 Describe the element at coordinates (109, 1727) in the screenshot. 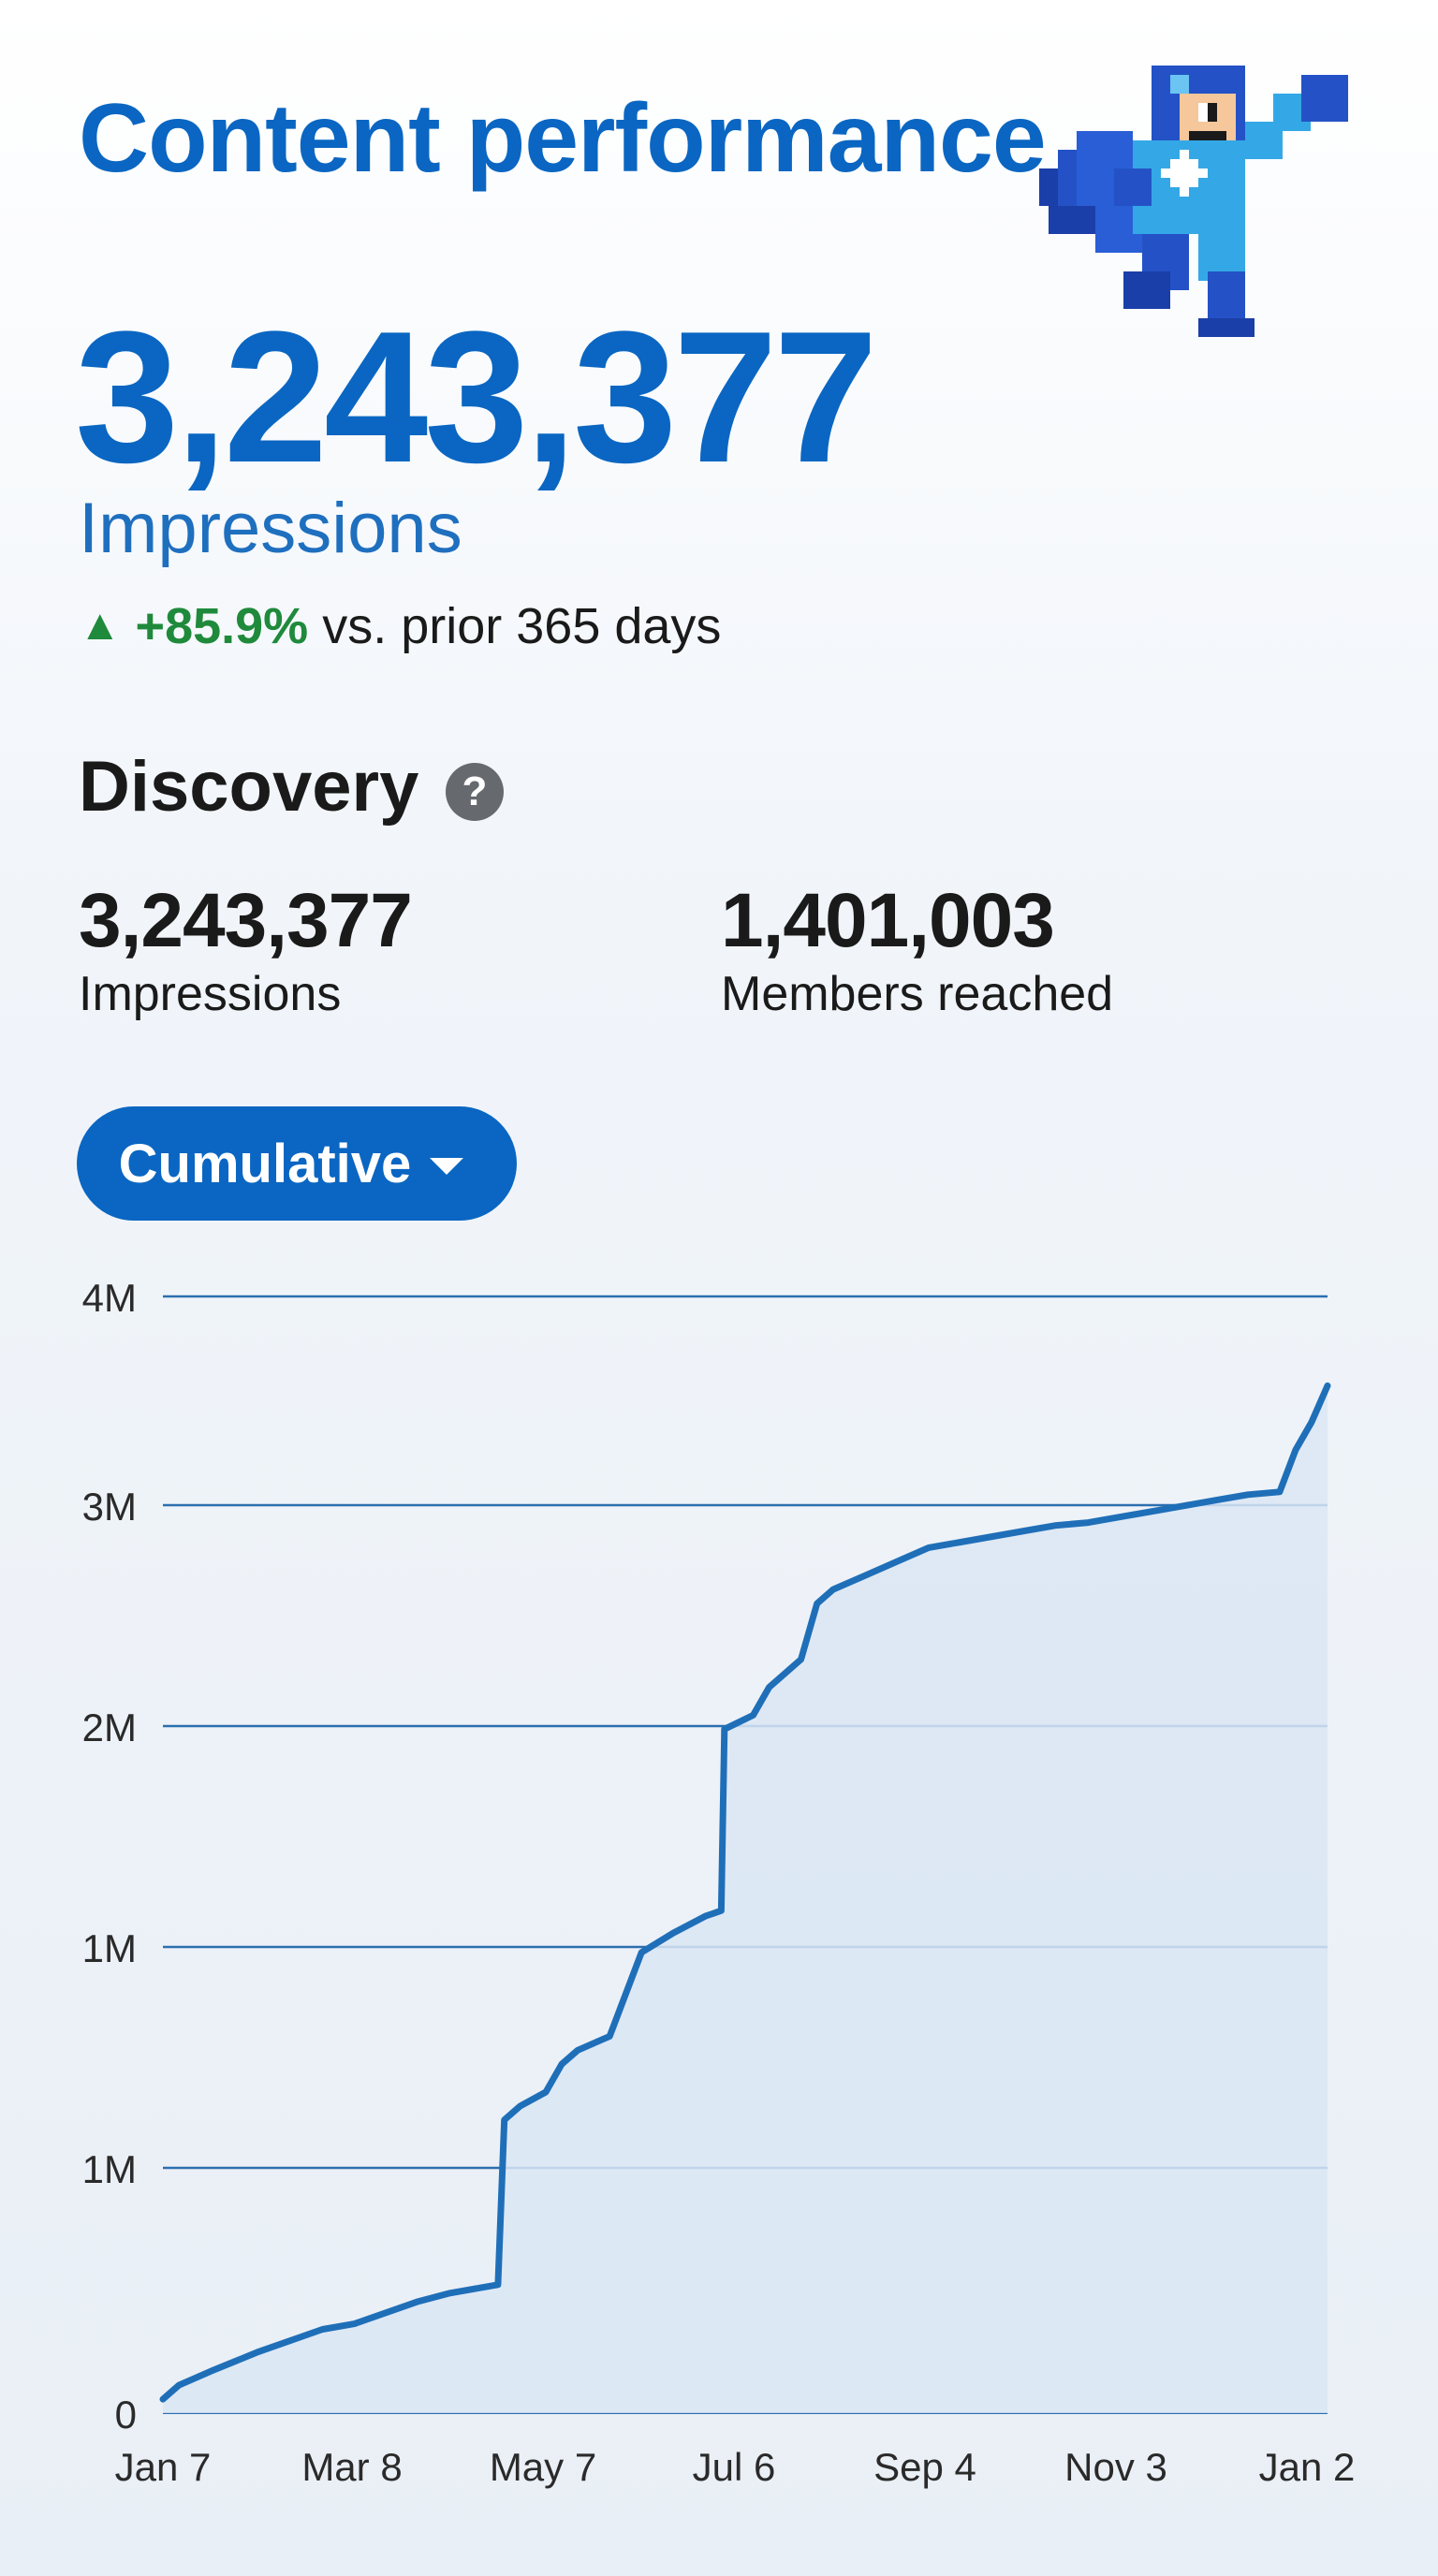

I see `y-tick-label: 2M` at that location.